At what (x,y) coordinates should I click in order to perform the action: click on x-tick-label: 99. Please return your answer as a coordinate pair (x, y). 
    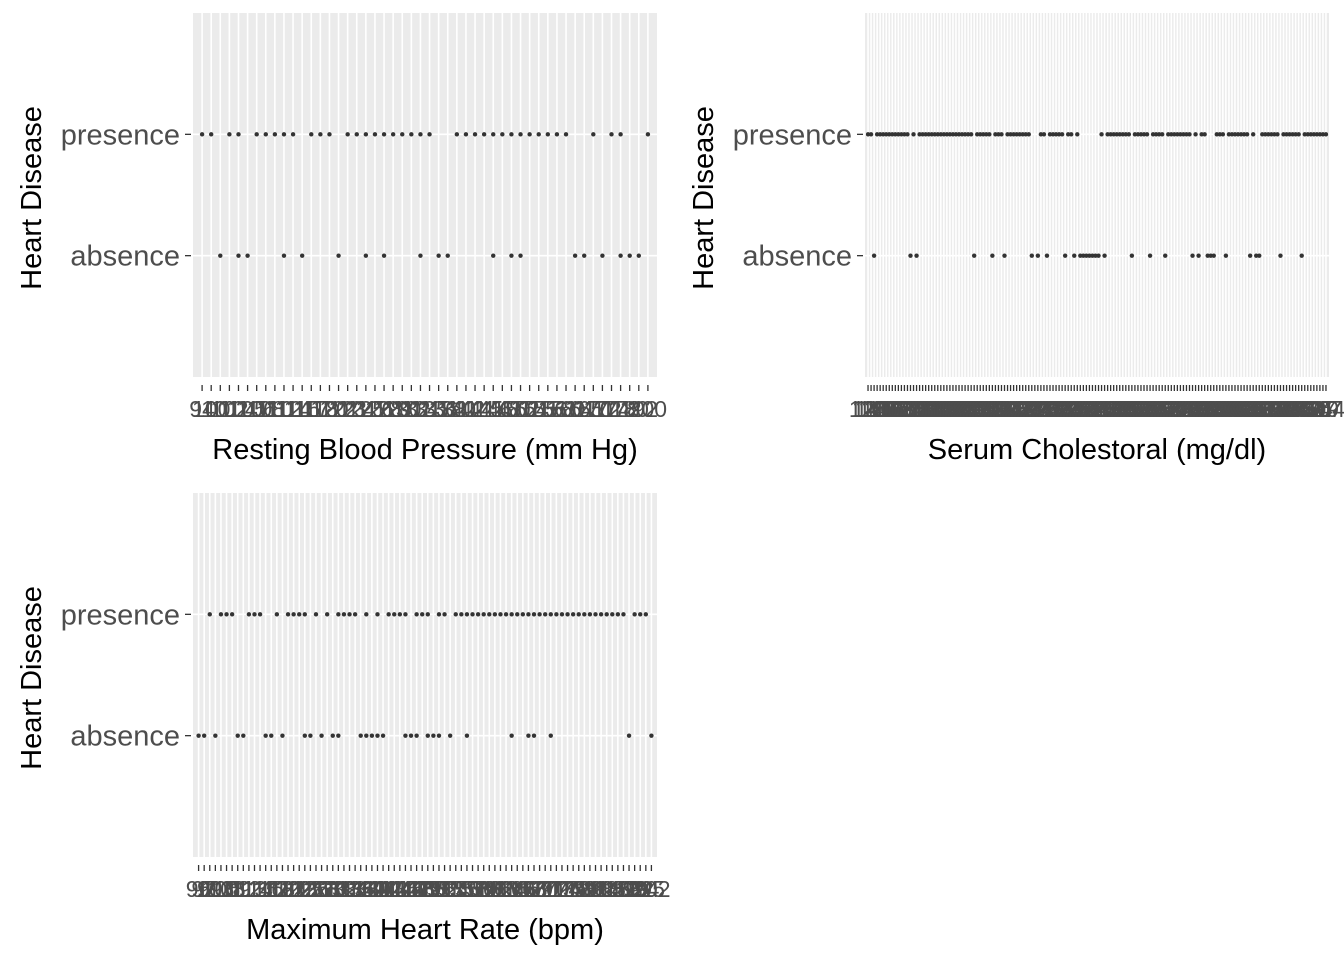
    Looking at the image, I should click on (210, 889).